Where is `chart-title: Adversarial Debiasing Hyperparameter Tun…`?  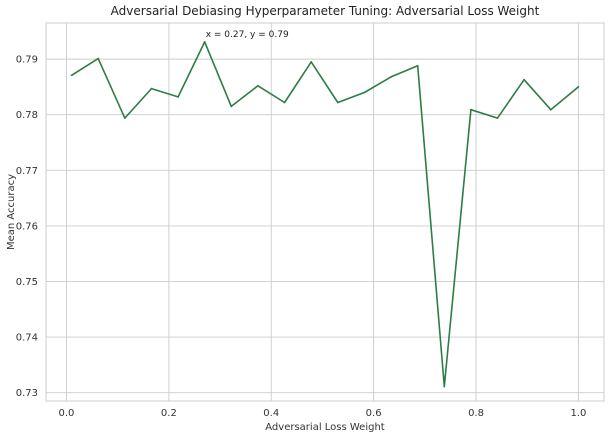 chart-title: Adversarial Debiasing Hyperparameter Tun… is located at coordinates (325, 11).